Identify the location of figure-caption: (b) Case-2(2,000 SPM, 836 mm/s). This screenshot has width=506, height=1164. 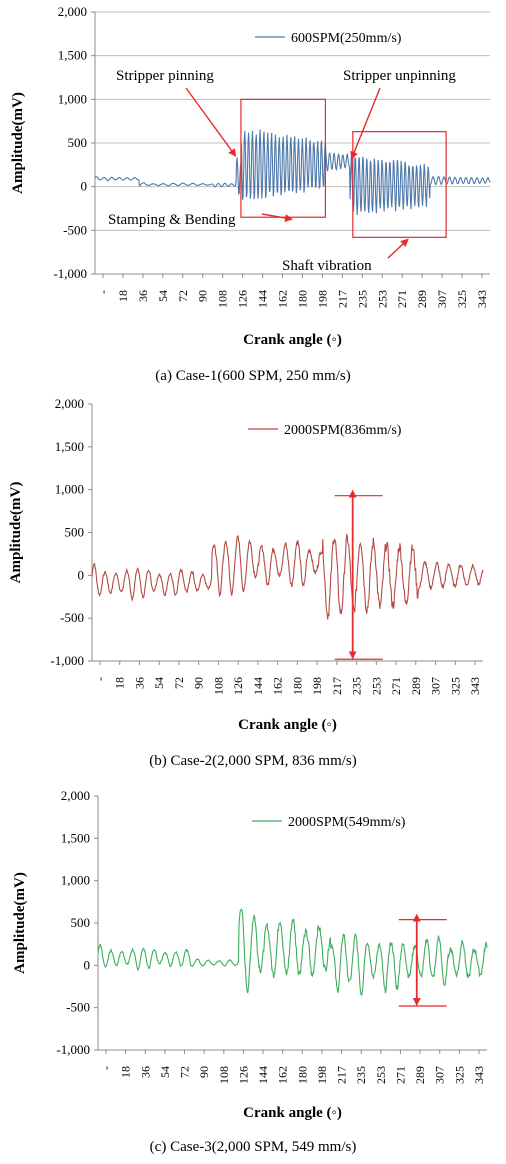
(253, 761).